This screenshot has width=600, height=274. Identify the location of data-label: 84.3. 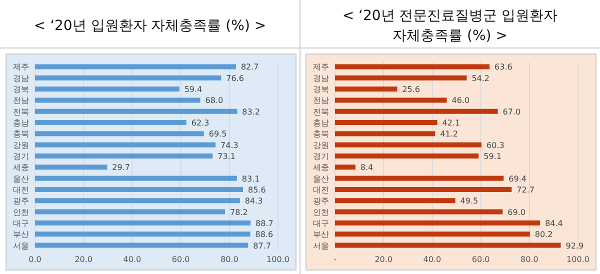
(253, 201).